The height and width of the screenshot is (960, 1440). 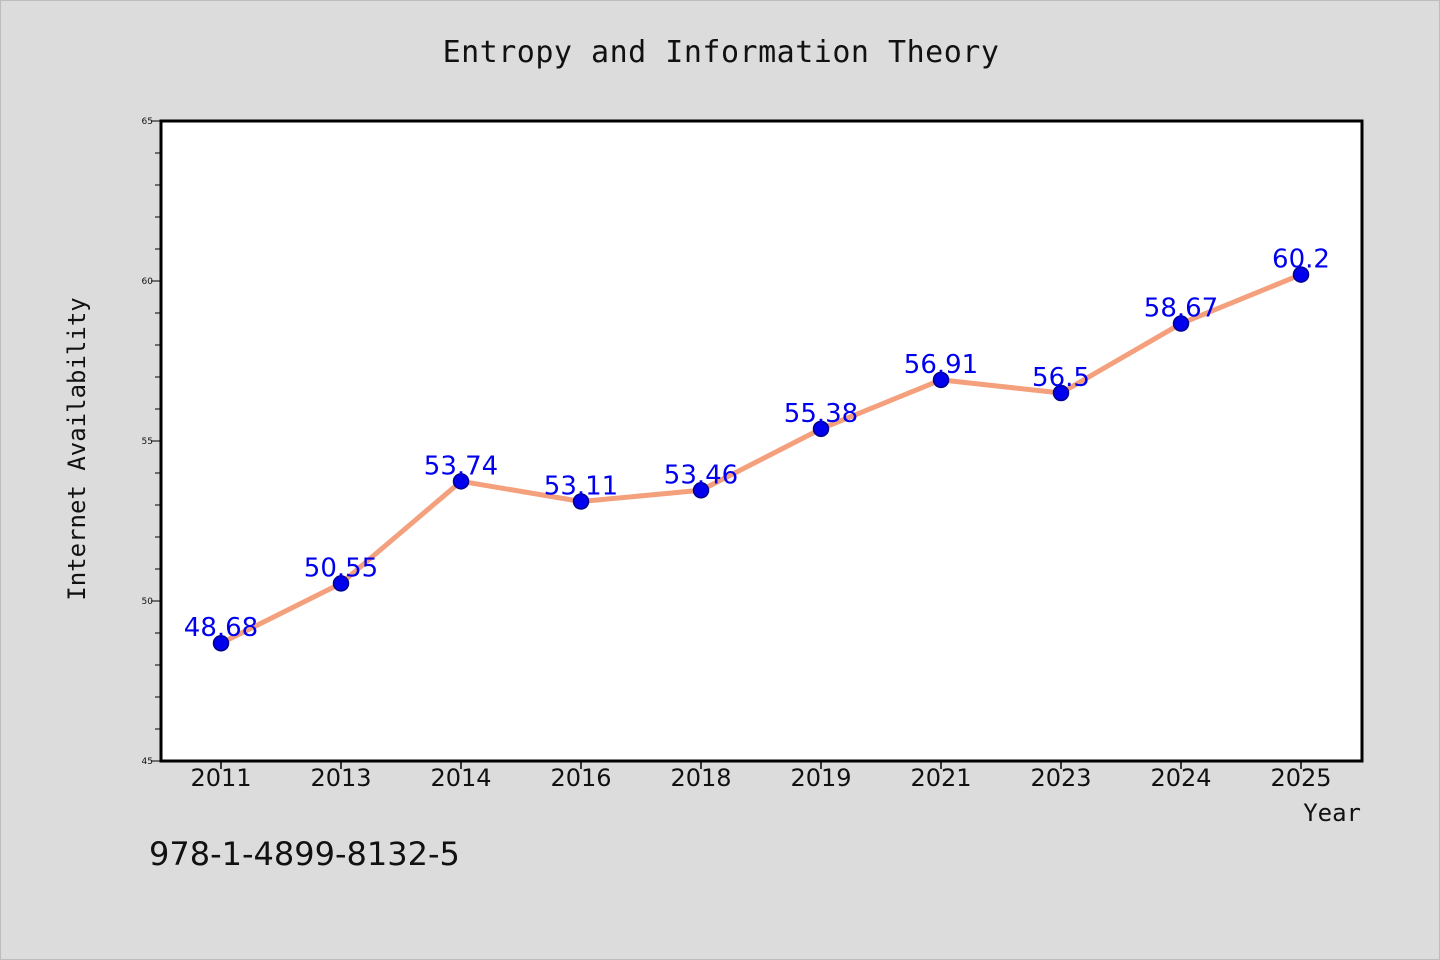 What do you see at coordinates (221, 628) in the screenshot?
I see `data-label: 48.68` at bounding box center [221, 628].